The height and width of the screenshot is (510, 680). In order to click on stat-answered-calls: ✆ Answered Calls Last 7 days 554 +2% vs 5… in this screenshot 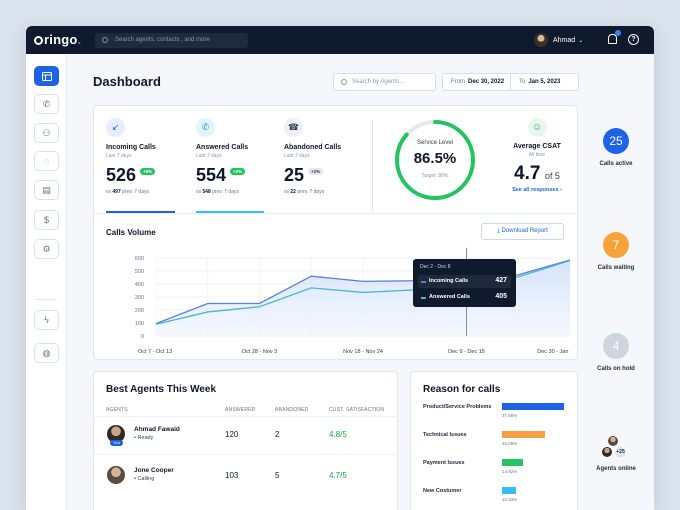, I will do `click(236, 156)`.